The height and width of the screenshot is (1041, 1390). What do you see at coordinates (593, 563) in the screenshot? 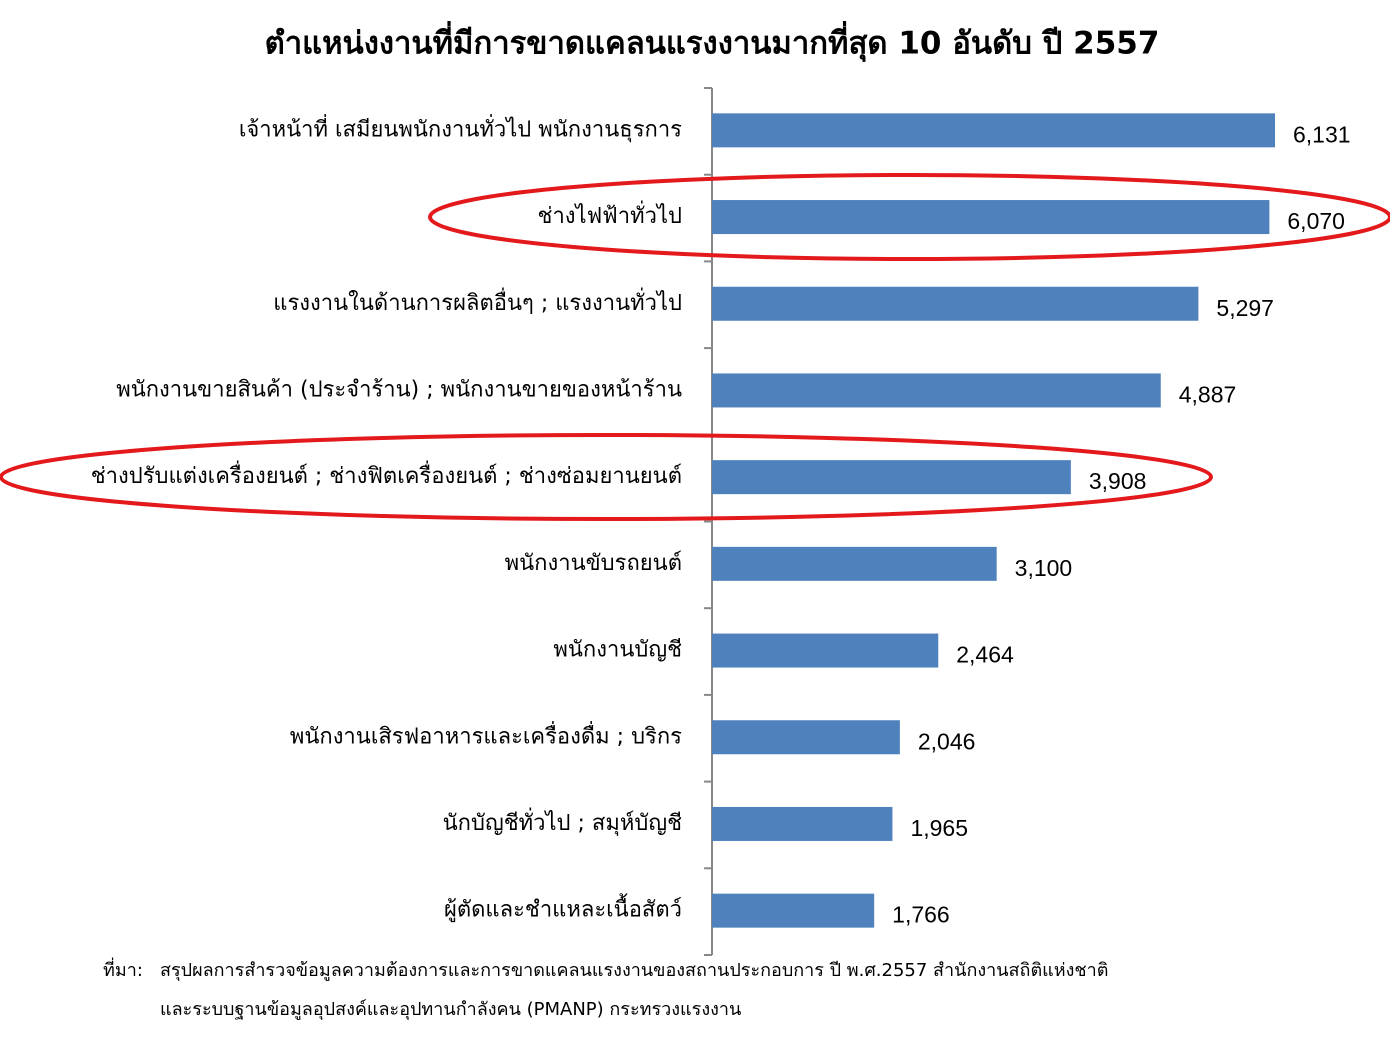
I see `category-label: พนักงานขับรถยนต์` at bounding box center [593, 563].